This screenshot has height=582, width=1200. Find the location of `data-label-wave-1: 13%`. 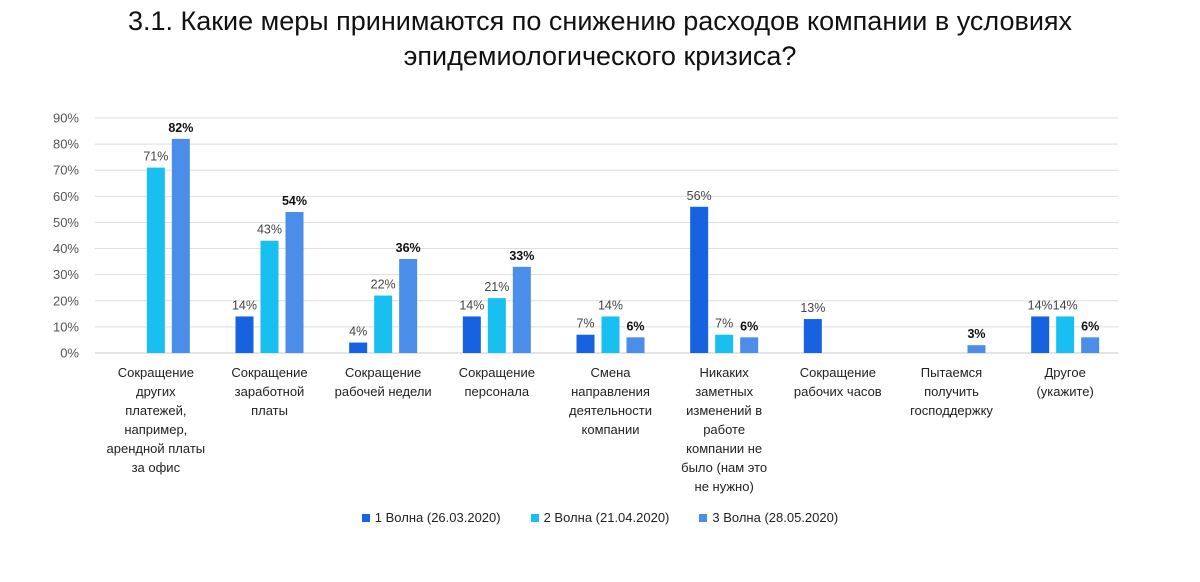

data-label-wave-1: 13% is located at coordinates (812, 308).